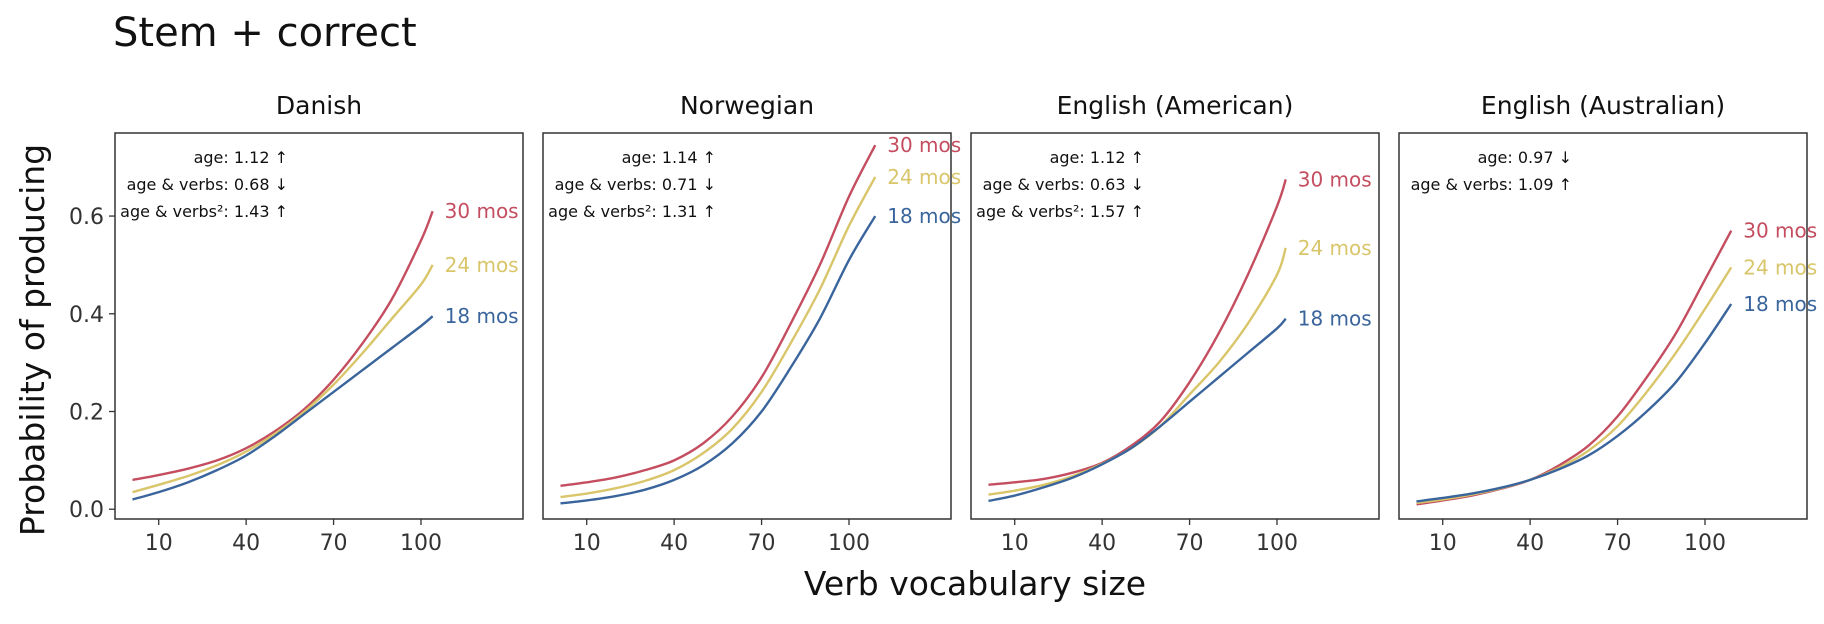  Describe the element at coordinates (635, 184) in the screenshot. I see `model-annotation: age & verbs: 0.71 ↓` at that location.